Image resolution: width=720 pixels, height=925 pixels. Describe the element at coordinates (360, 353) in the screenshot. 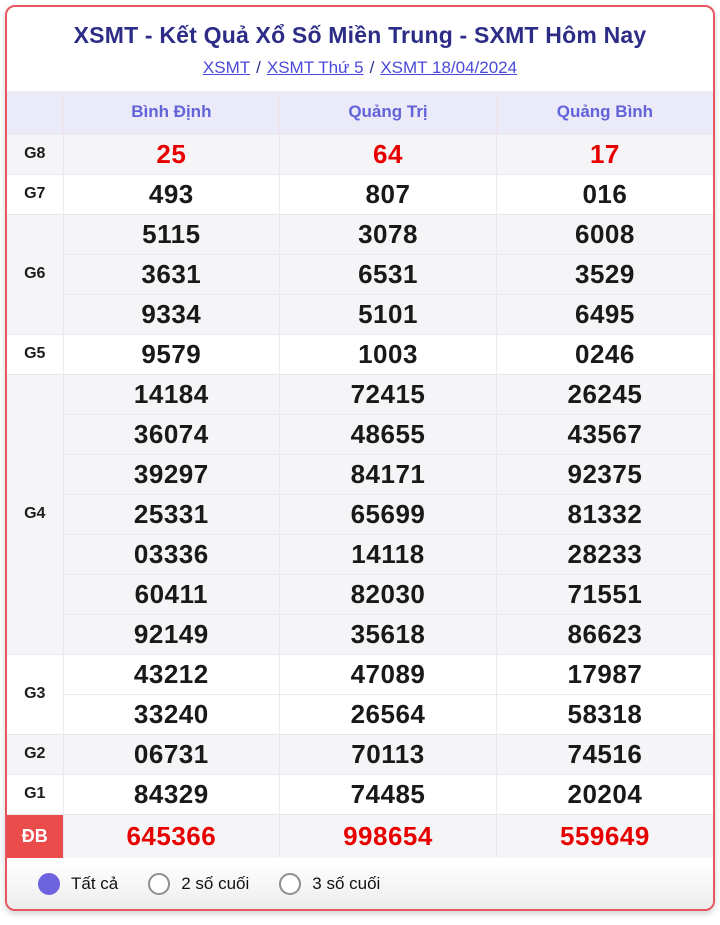

I see `table-row: G5 9579 1003 0246` at that location.